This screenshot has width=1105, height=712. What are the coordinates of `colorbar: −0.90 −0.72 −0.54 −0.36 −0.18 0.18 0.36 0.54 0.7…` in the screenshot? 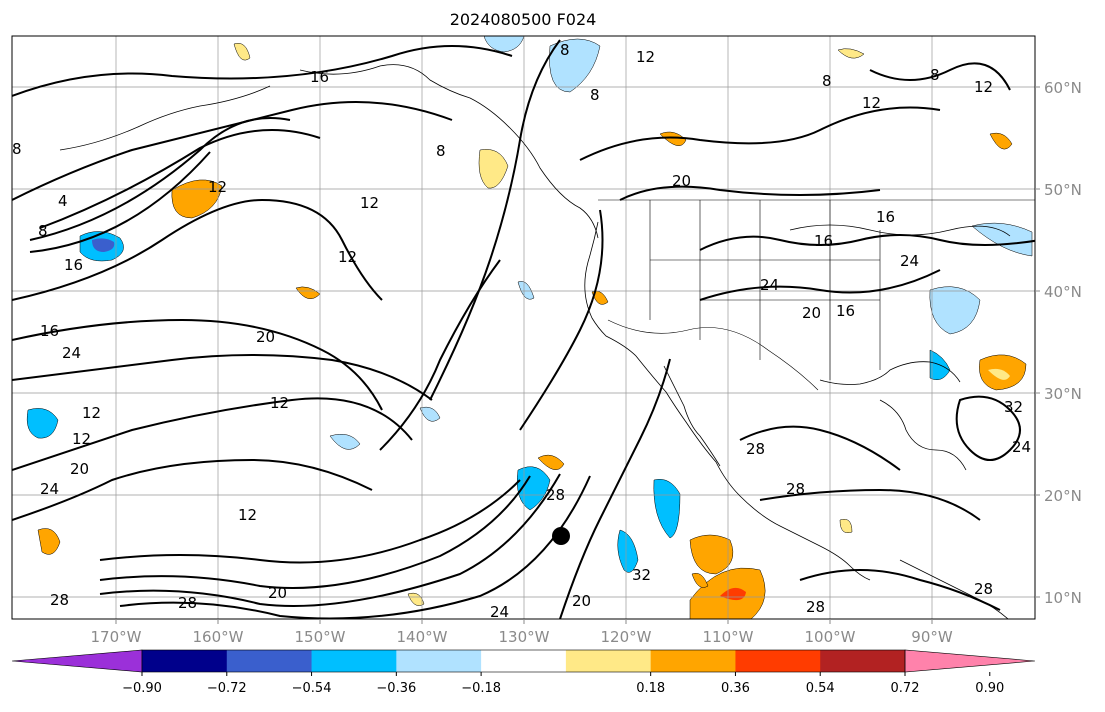 It's located at (523, 672).